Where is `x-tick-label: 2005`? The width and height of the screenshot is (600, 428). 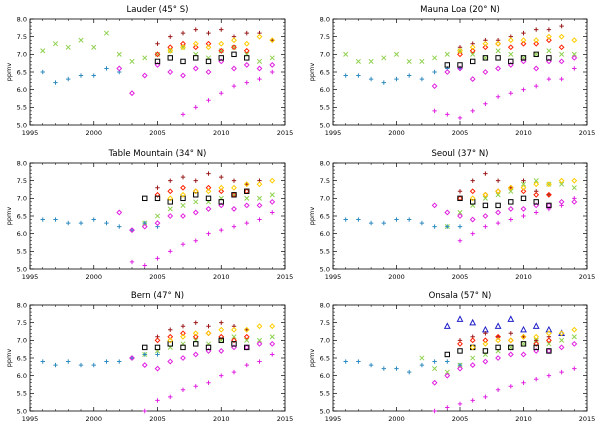
x-tick-label: 2005 is located at coordinates (157, 419).